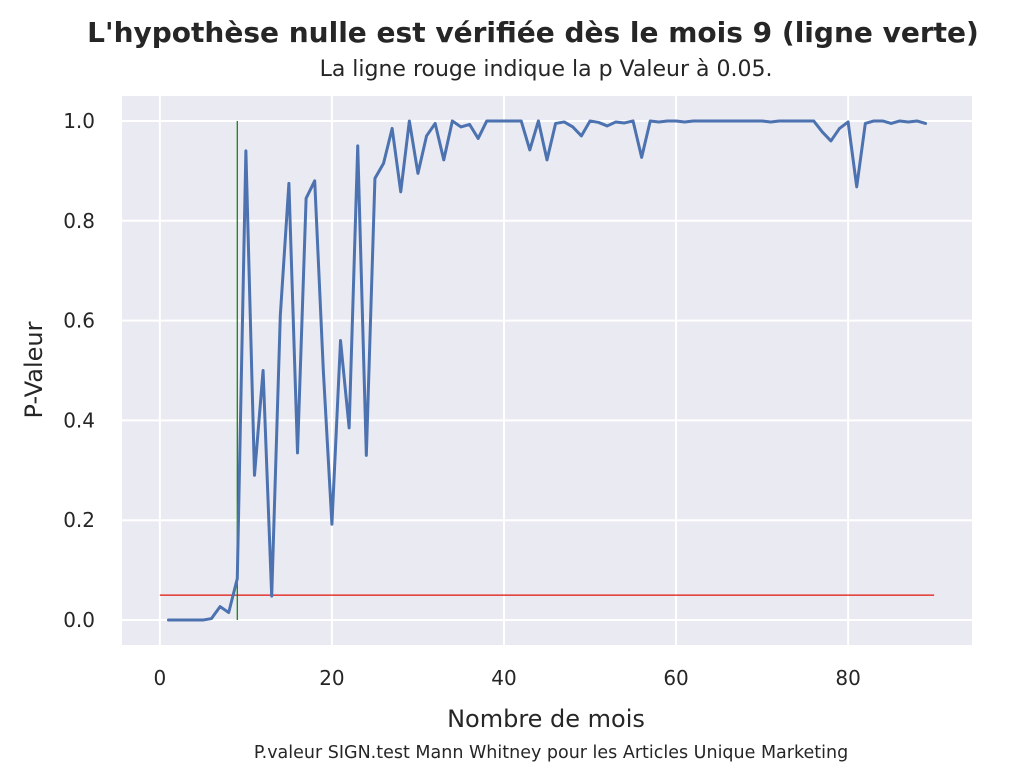 This screenshot has width=1024, height=783. I want to click on y-tick-label: 0.6, so click(79, 321).